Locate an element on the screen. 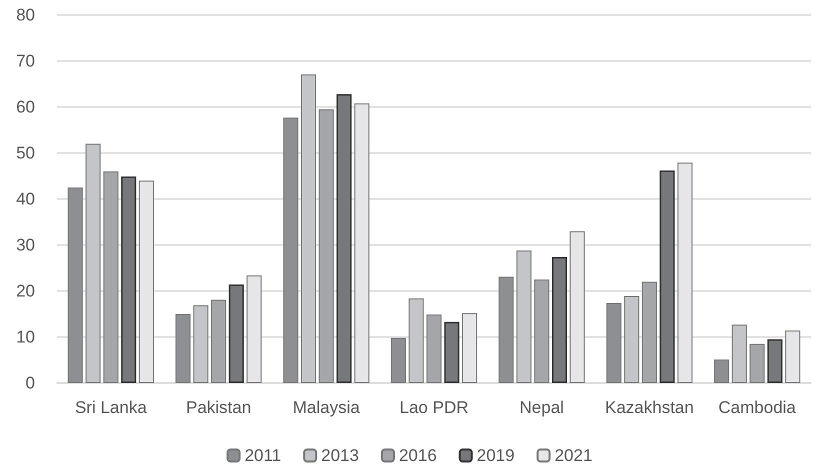 This screenshot has width=819, height=473. y-tick-label: 40 is located at coordinates (25, 199).